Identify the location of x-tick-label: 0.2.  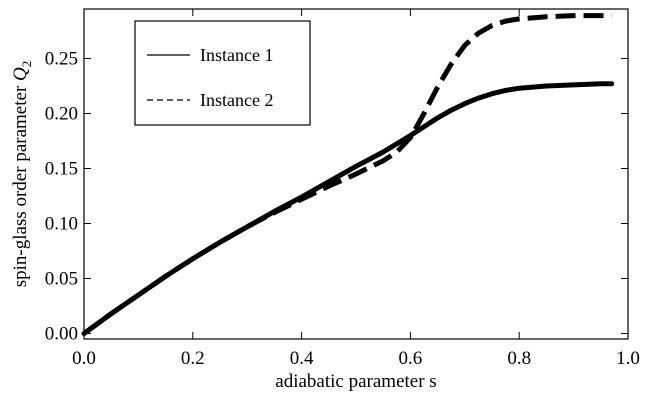
(193, 358).